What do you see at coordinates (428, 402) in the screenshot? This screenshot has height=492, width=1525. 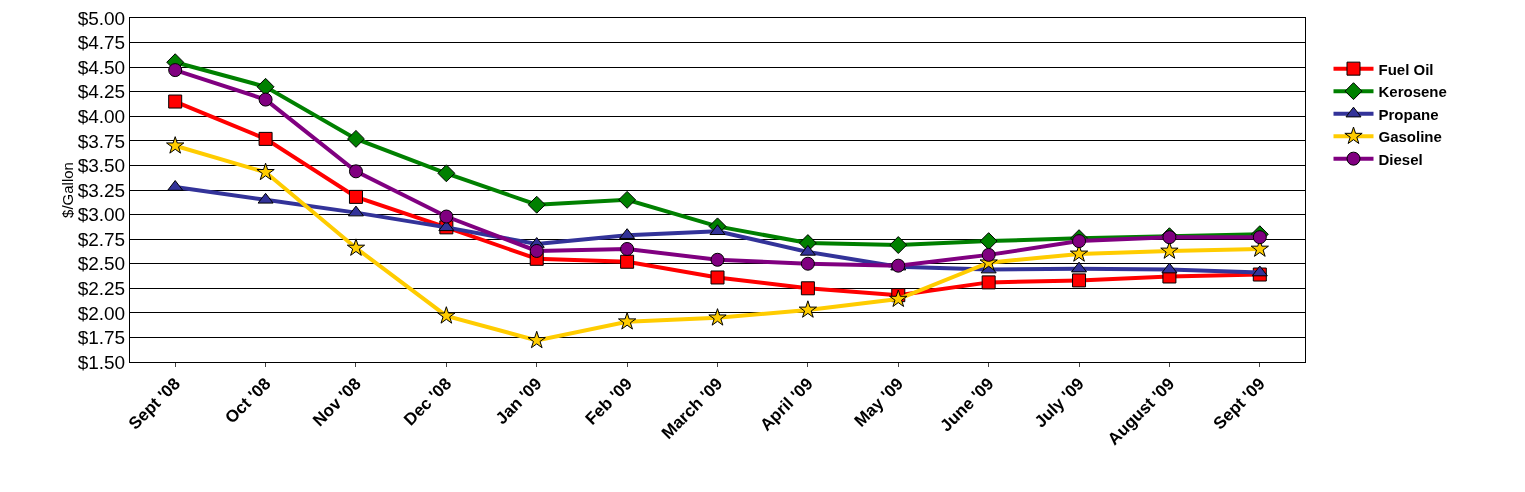 I see `x-tick-label: Dec '08` at bounding box center [428, 402].